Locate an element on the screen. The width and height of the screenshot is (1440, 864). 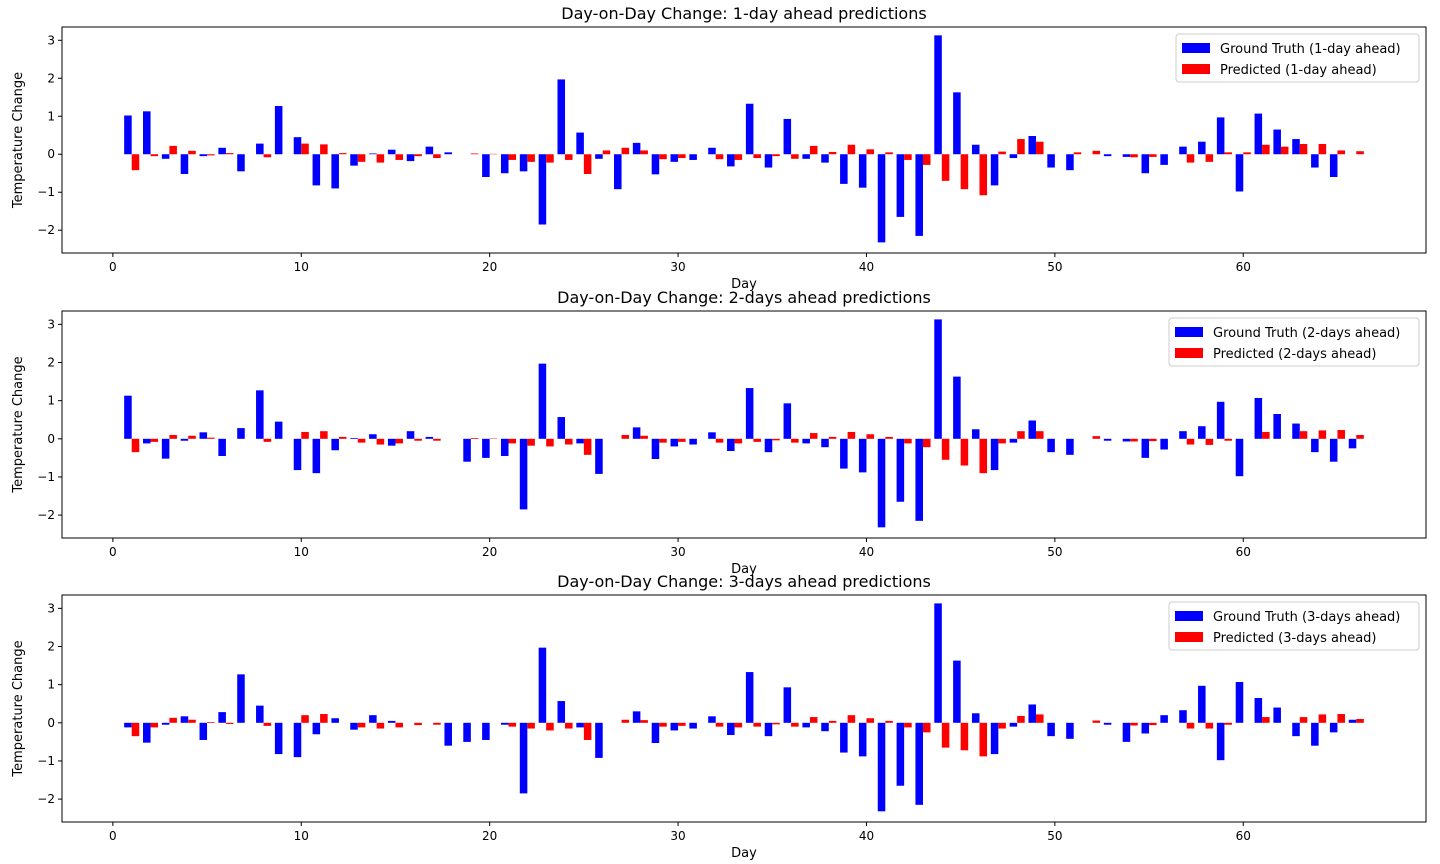
x-tick-label: 20 is located at coordinates (489, 552).